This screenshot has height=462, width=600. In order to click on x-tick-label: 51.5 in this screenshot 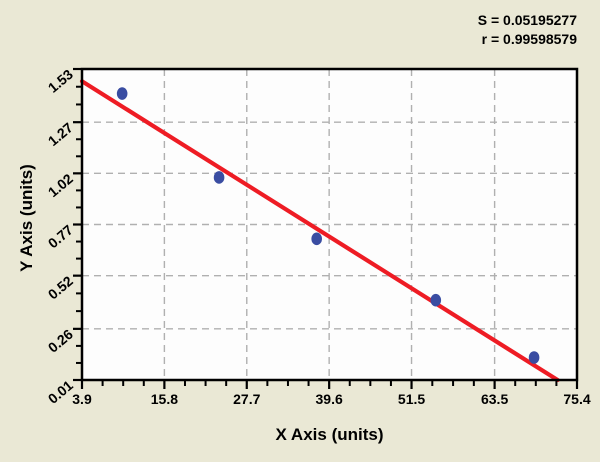, I will do `click(411, 399)`.